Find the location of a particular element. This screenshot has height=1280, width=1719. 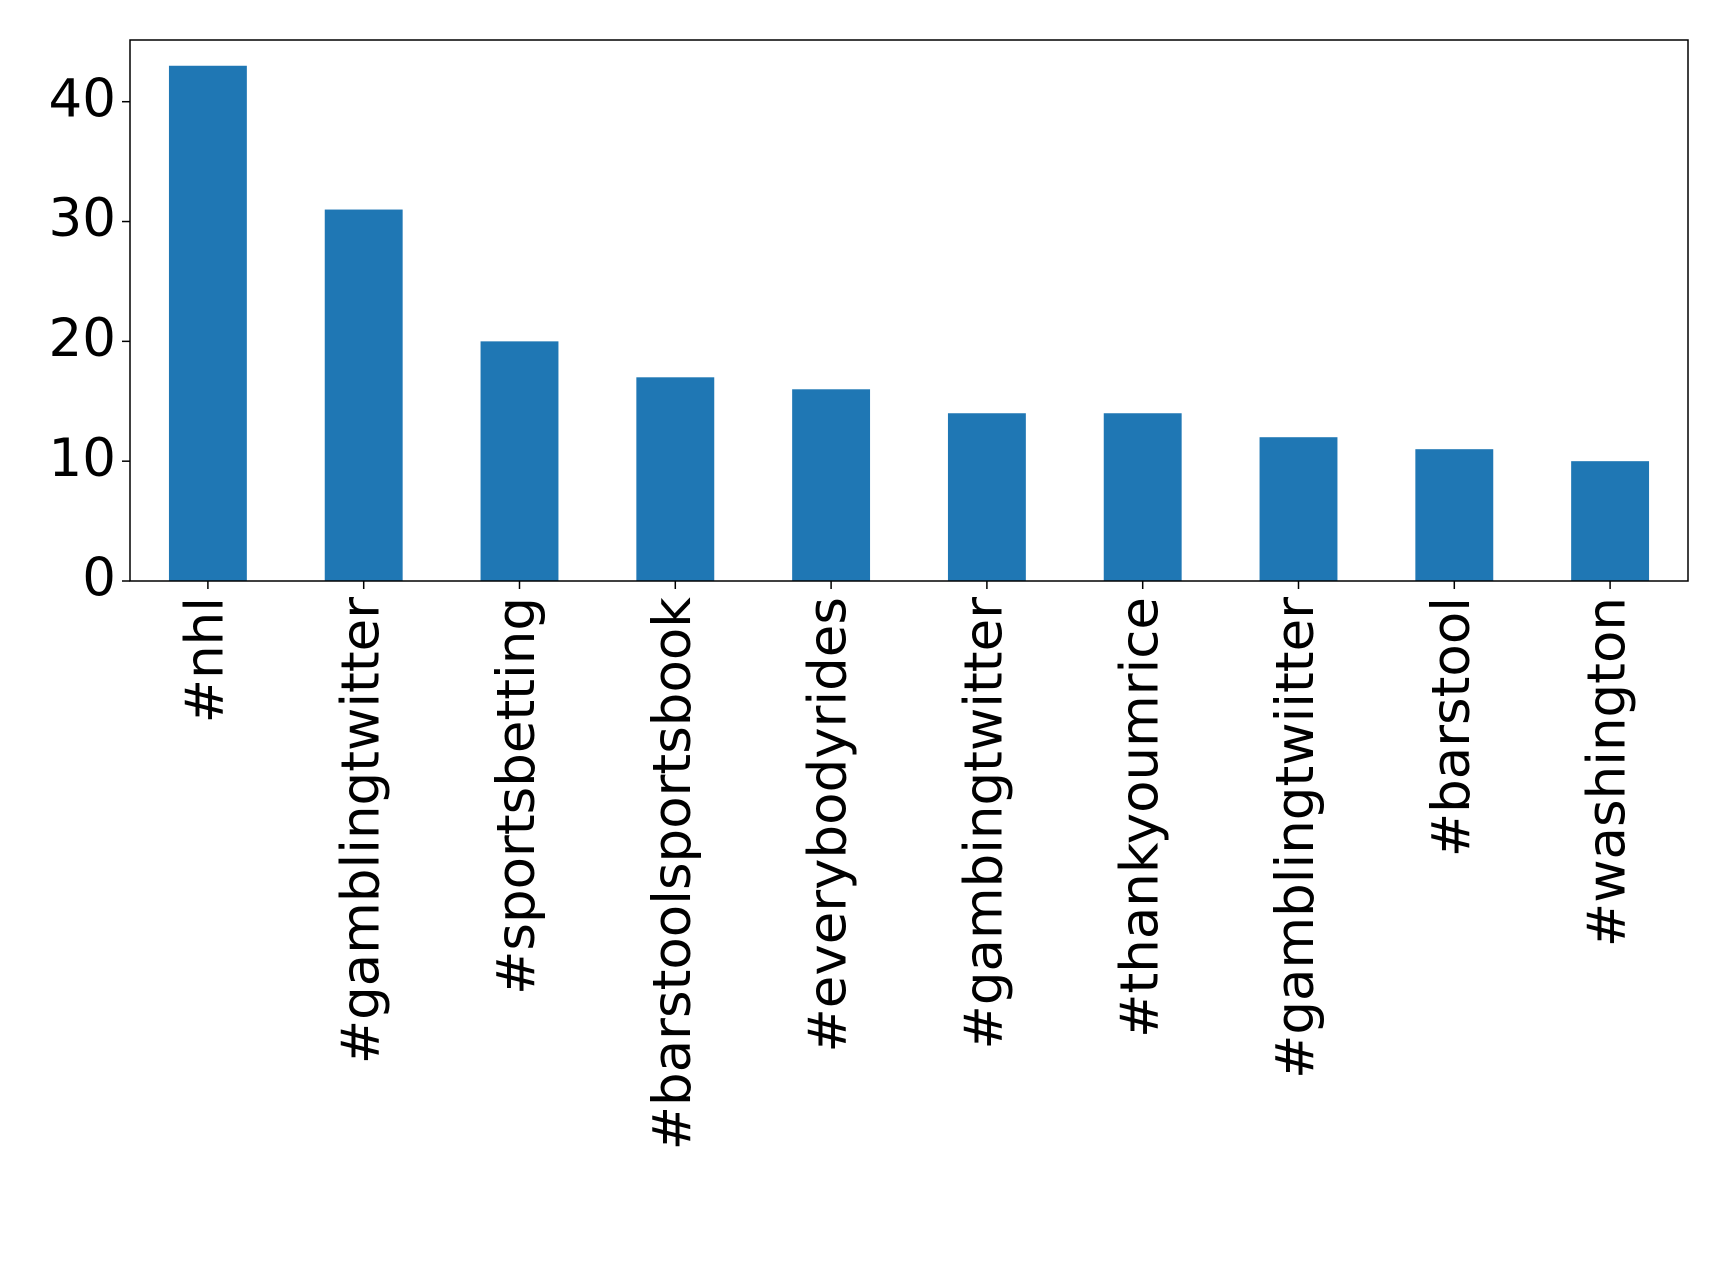

x-tick-label: #barstoolsportsbook is located at coordinates (672, 874).